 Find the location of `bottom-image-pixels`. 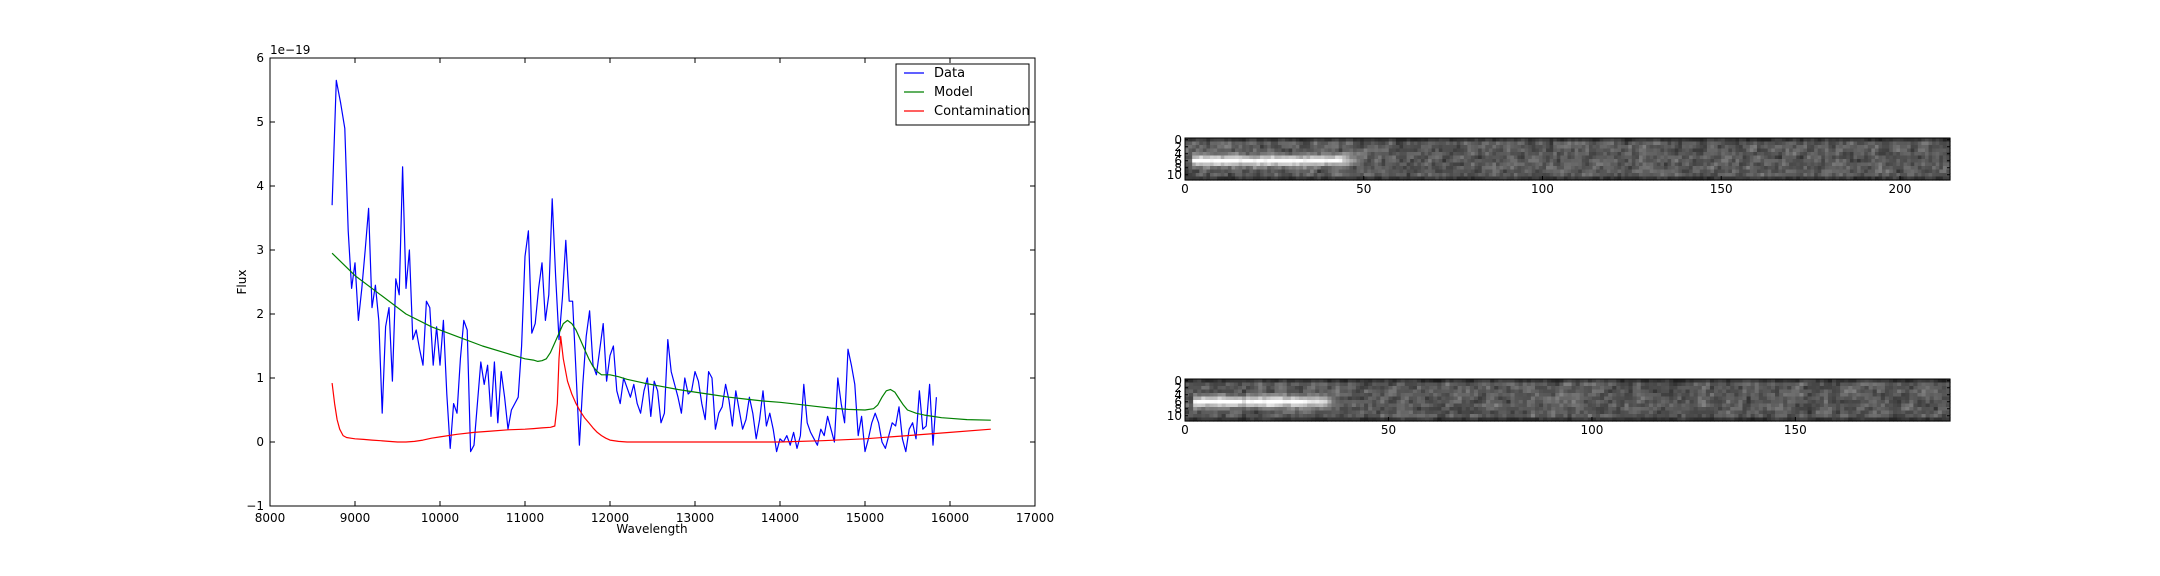

bottom-image-pixels is located at coordinates (1568, 400).